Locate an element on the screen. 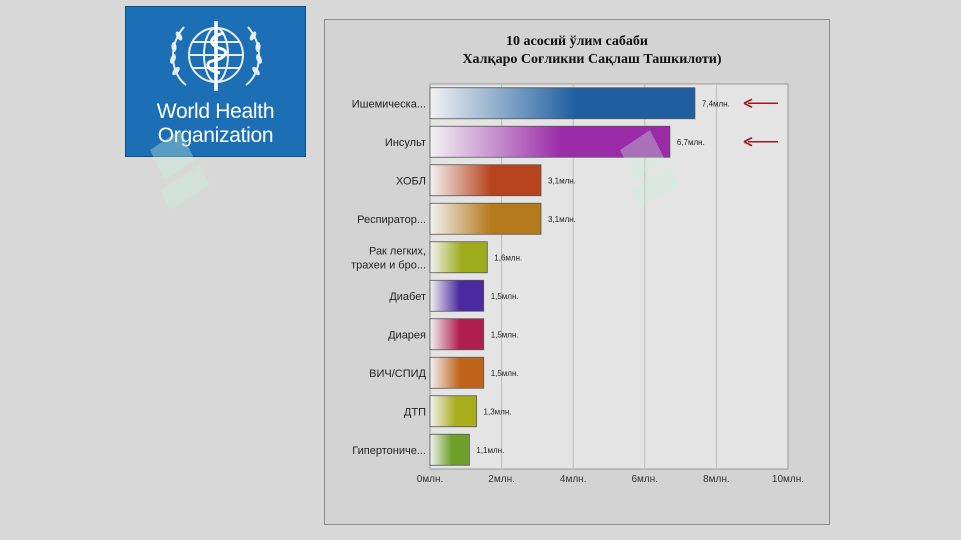 This screenshot has height=540, width=961. chart-subtitle: Халқаро Соғликни Сақлаш Ташкилоти) is located at coordinates (592, 59).